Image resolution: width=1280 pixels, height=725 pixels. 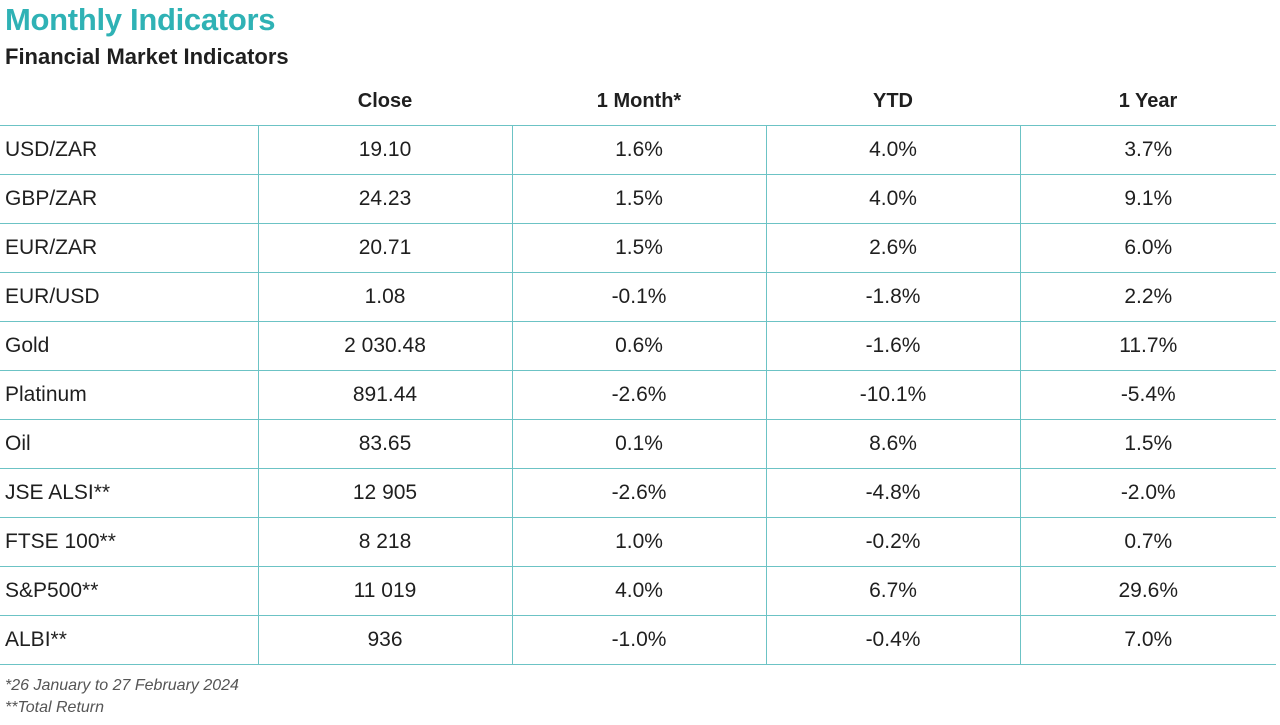 What do you see at coordinates (384, 248) in the screenshot?
I see `cell-close: 20.71` at bounding box center [384, 248].